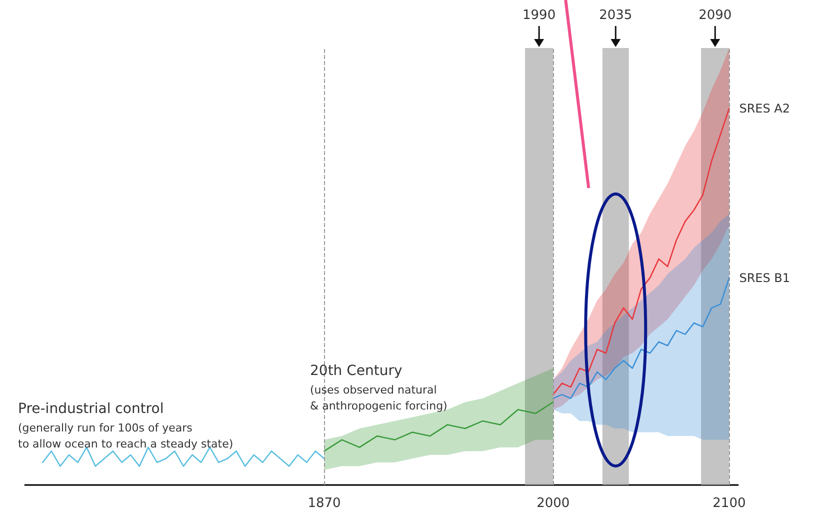  What do you see at coordinates (324, 503) in the screenshot?
I see `x-tick-label: 1870` at bounding box center [324, 503].